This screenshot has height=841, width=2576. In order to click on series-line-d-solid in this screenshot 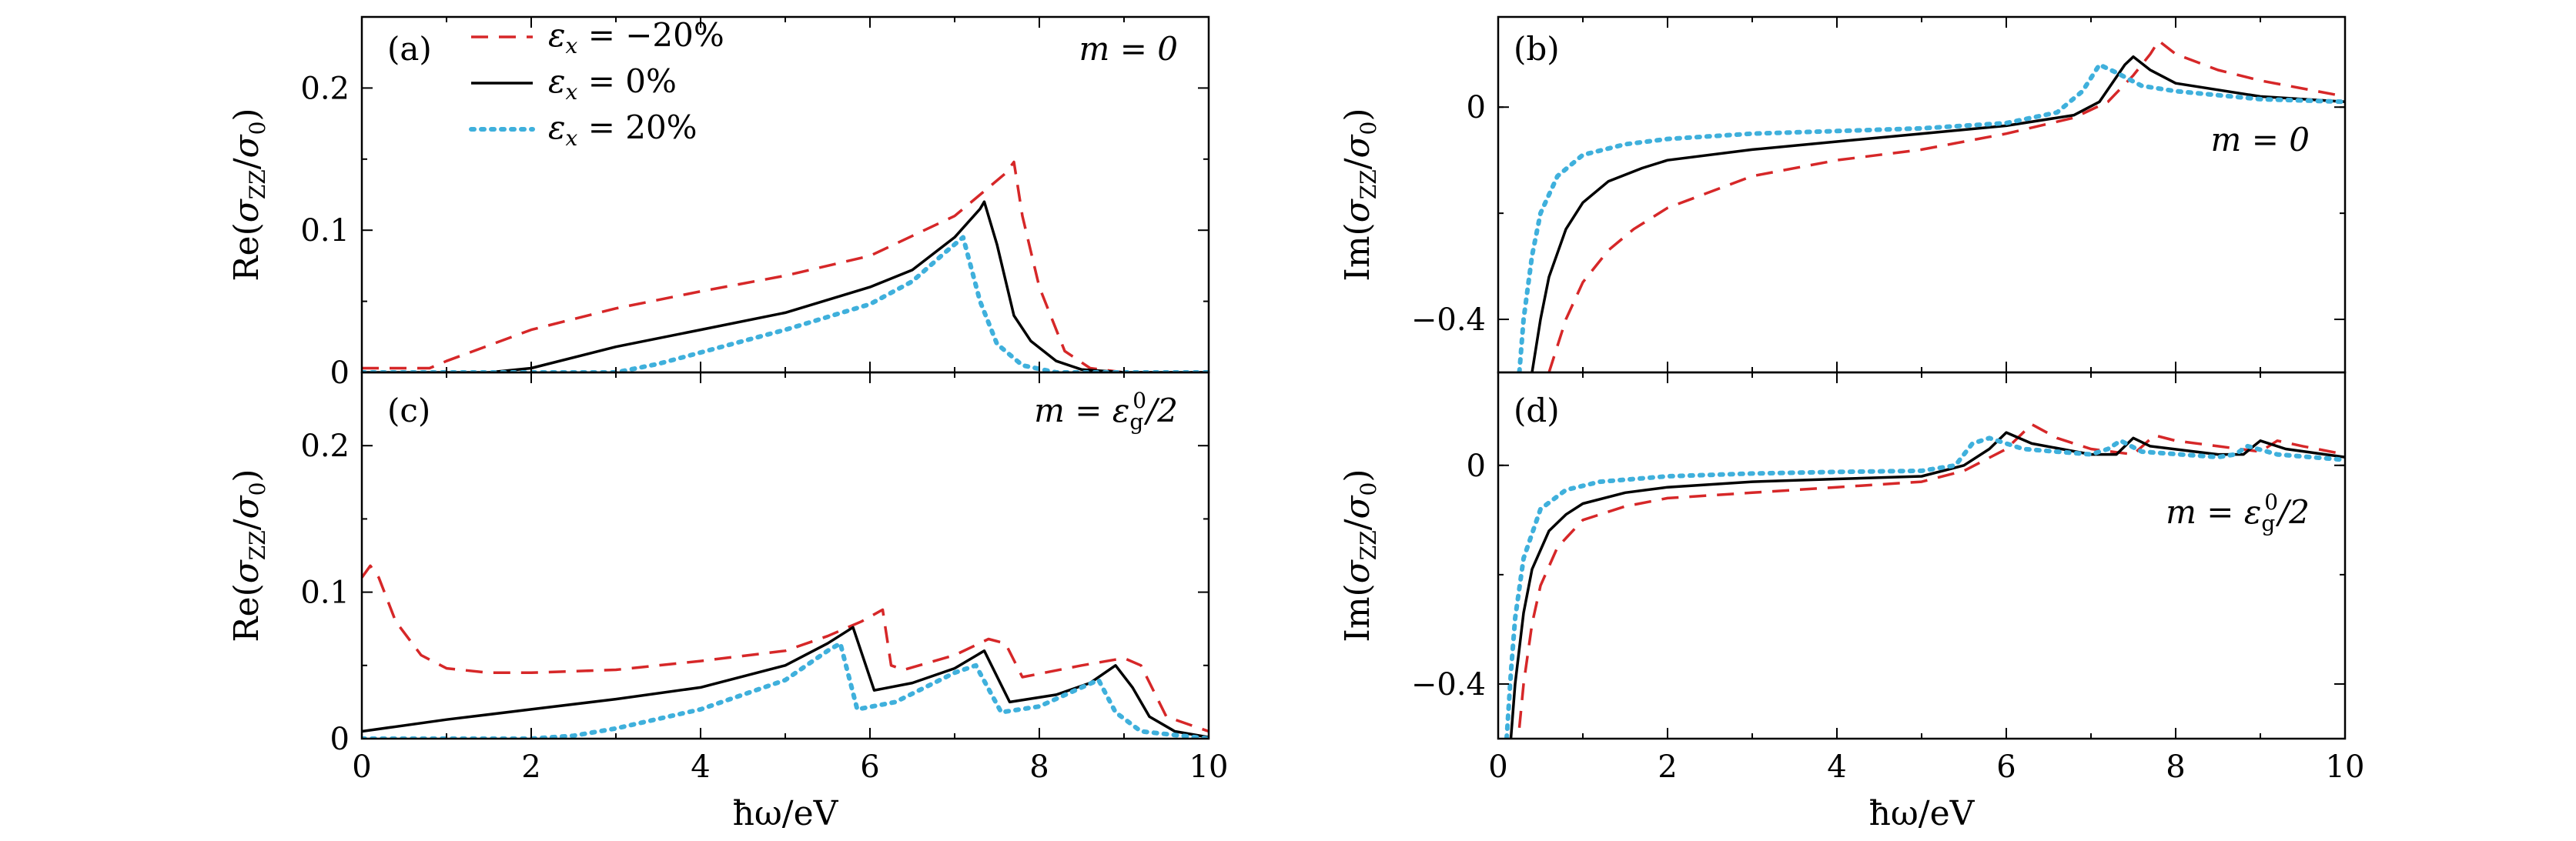, I will do `click(1927, 585)`.